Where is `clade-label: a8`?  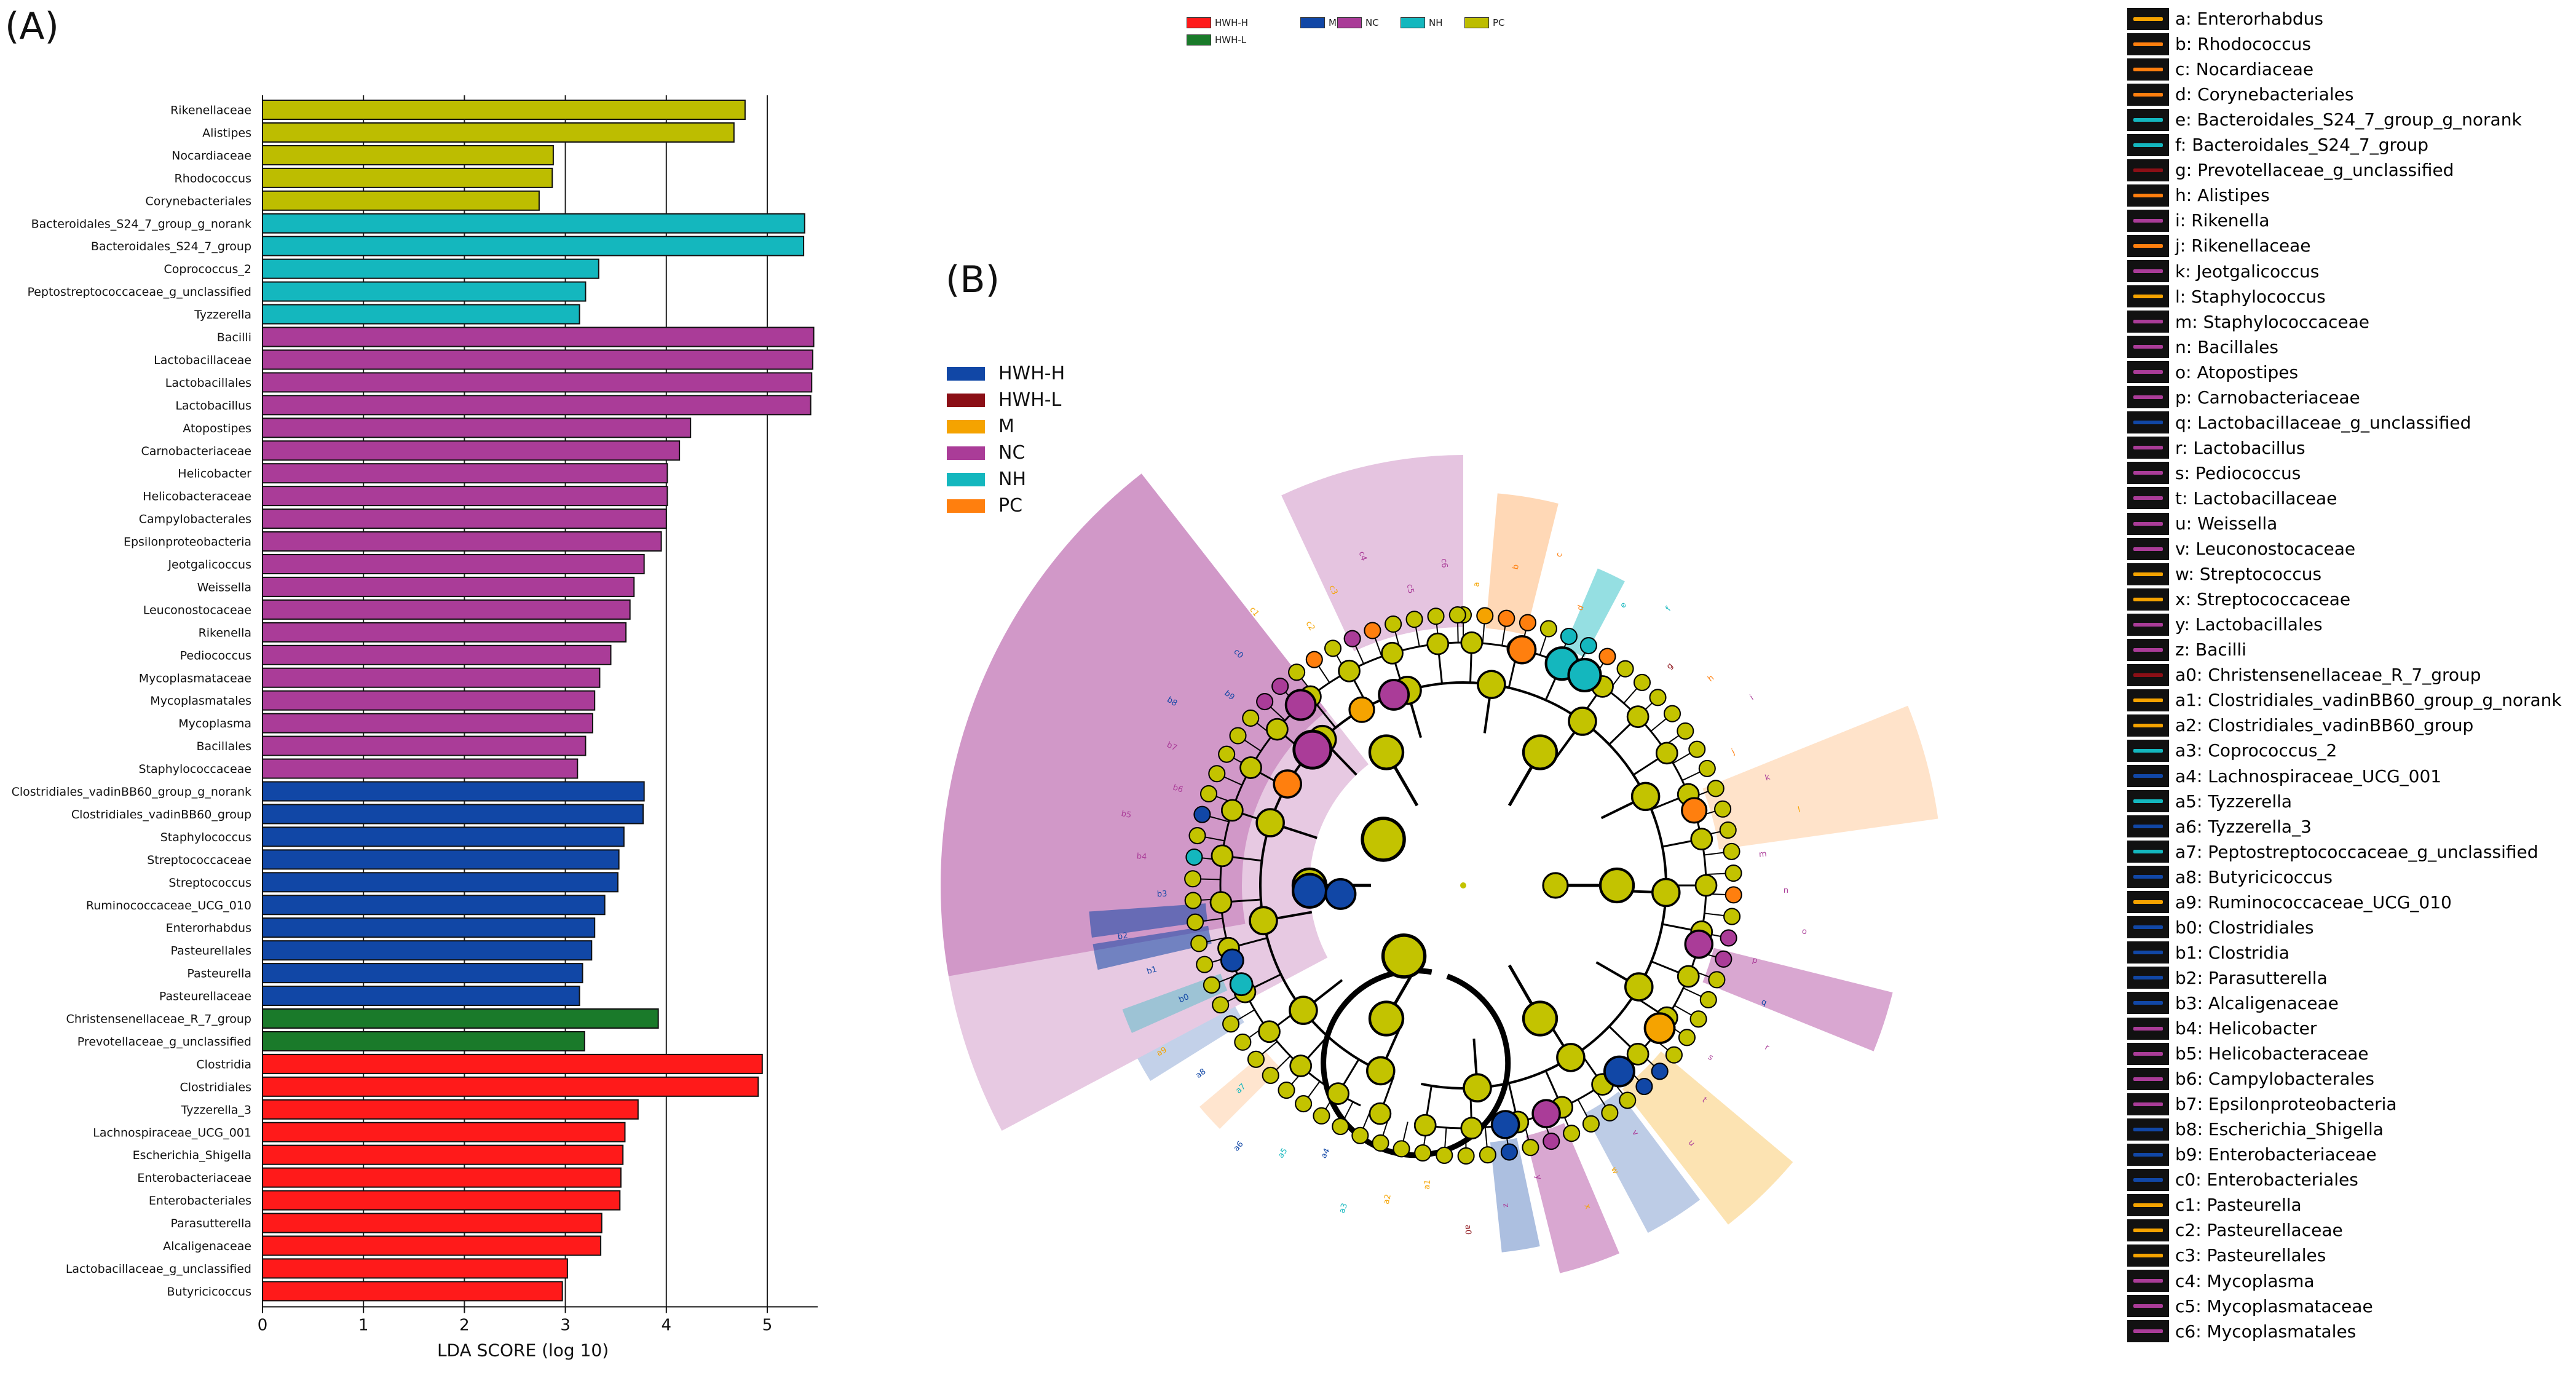
clade-label: a8 is located at coordinates (1201, 1073).